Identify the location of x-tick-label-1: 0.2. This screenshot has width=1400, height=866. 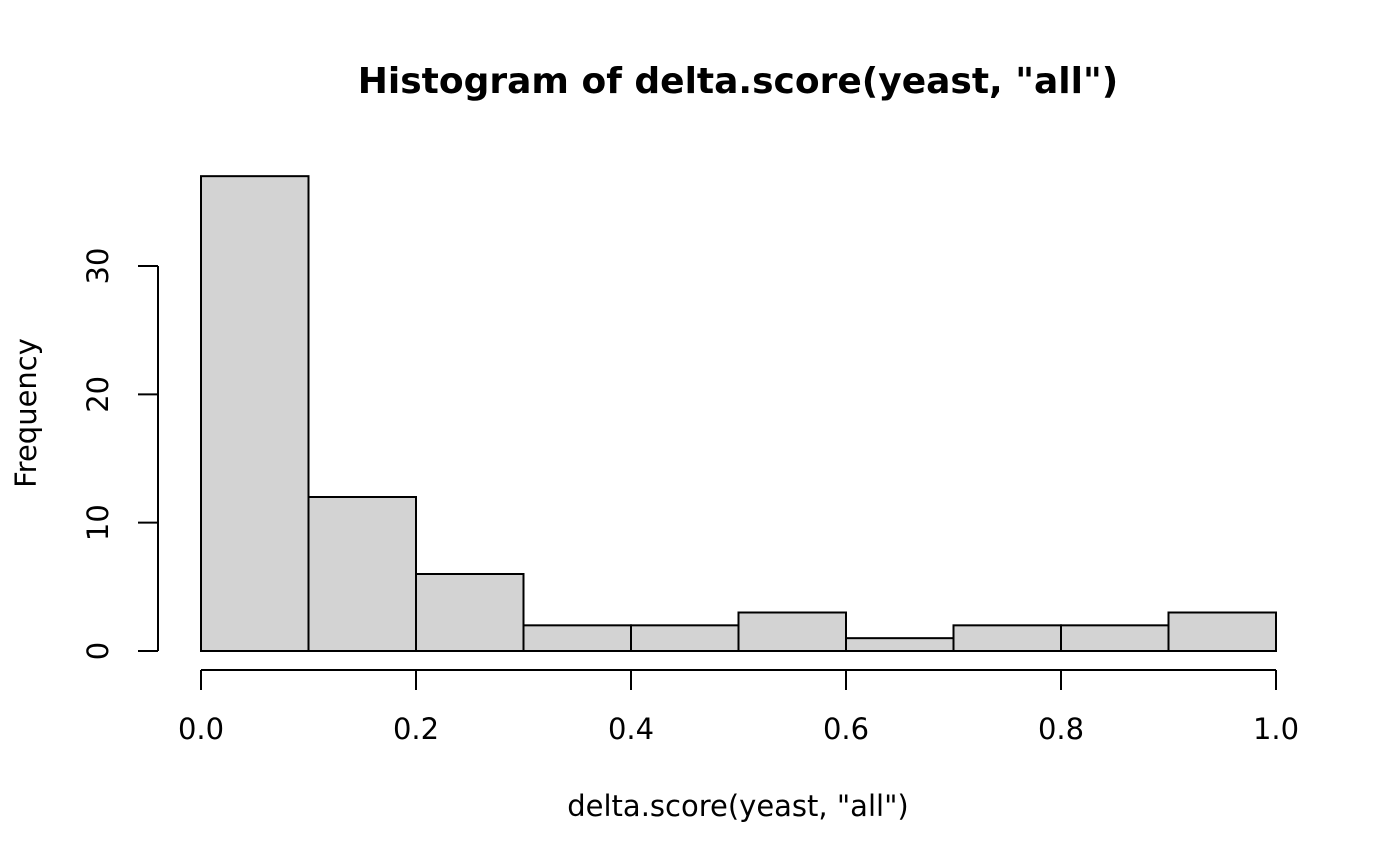
(416, 729).